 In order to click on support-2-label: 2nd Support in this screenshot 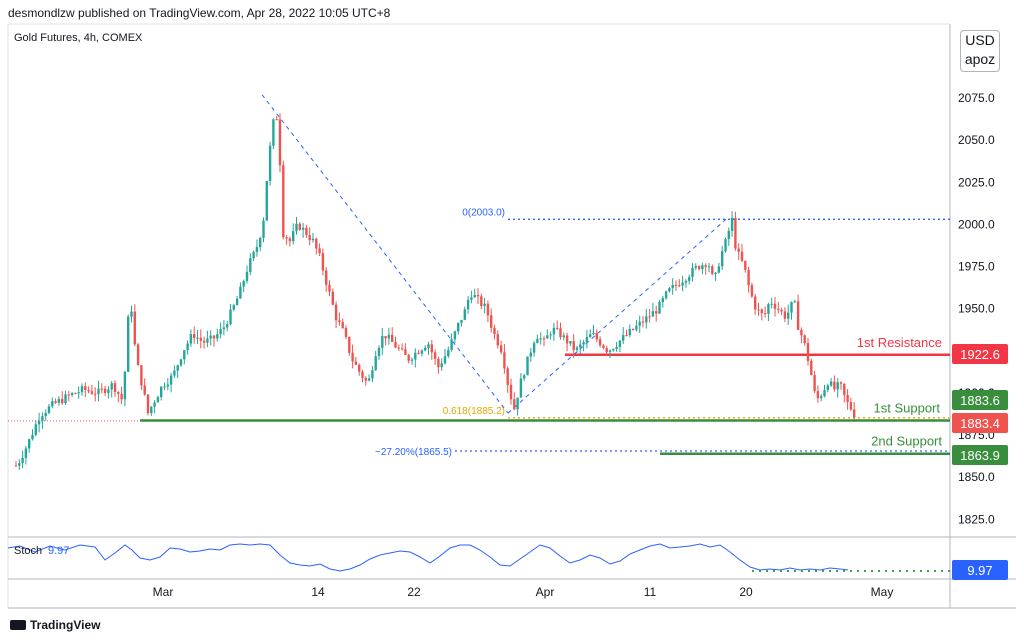, I will do `click(906, 441)`.